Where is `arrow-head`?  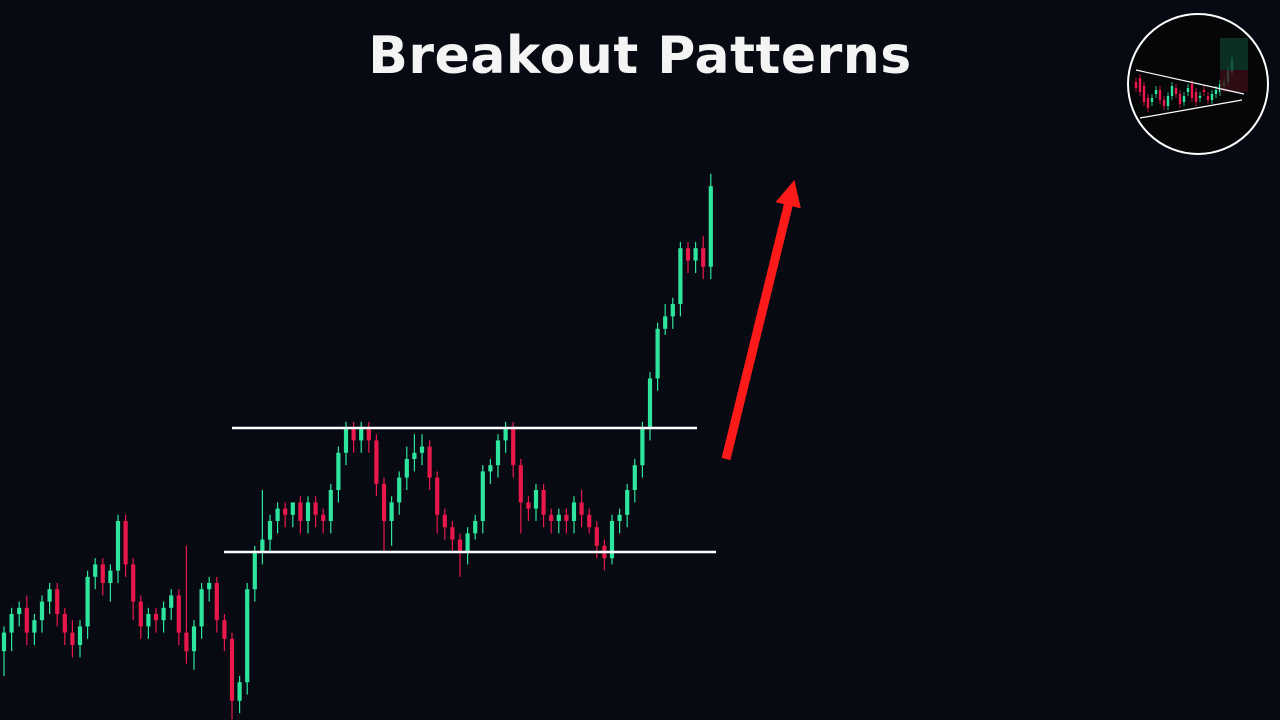 arrow-head is located at coordinates (788, 194).